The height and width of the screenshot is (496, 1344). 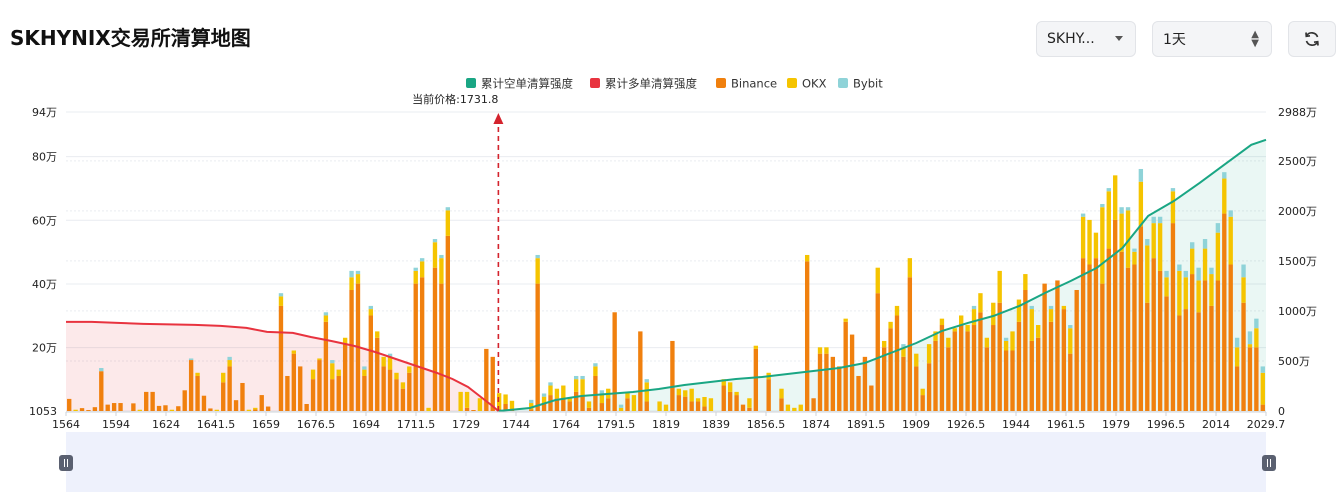 I want to click on current-price-arrow, so click(x=498, y=118).